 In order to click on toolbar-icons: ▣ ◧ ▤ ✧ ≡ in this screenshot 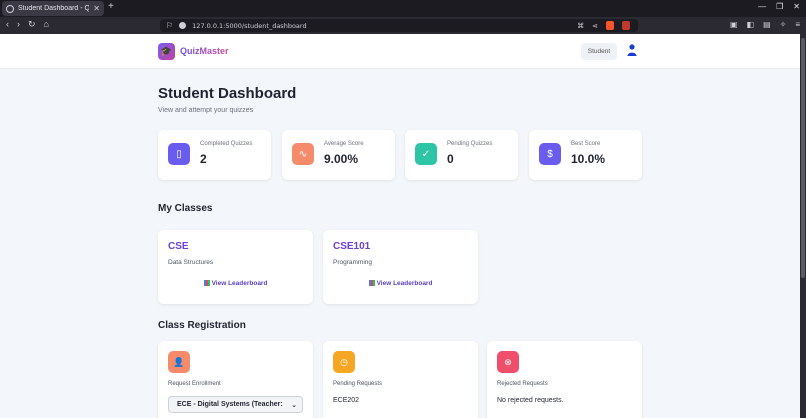, I will do `click(765, 24)`.